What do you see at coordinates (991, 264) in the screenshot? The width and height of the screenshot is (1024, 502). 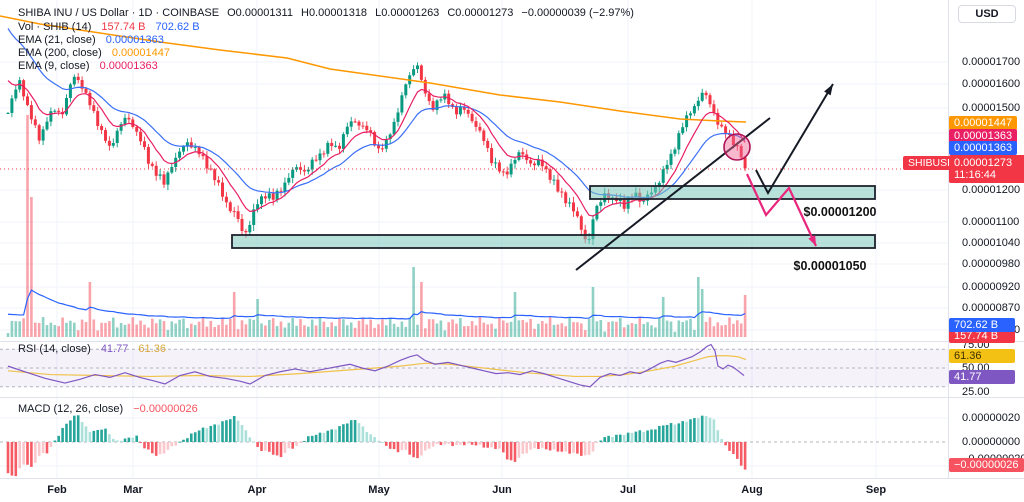 I see `axis-tick-label: 0.00000980` at bounding box center [991, 264].